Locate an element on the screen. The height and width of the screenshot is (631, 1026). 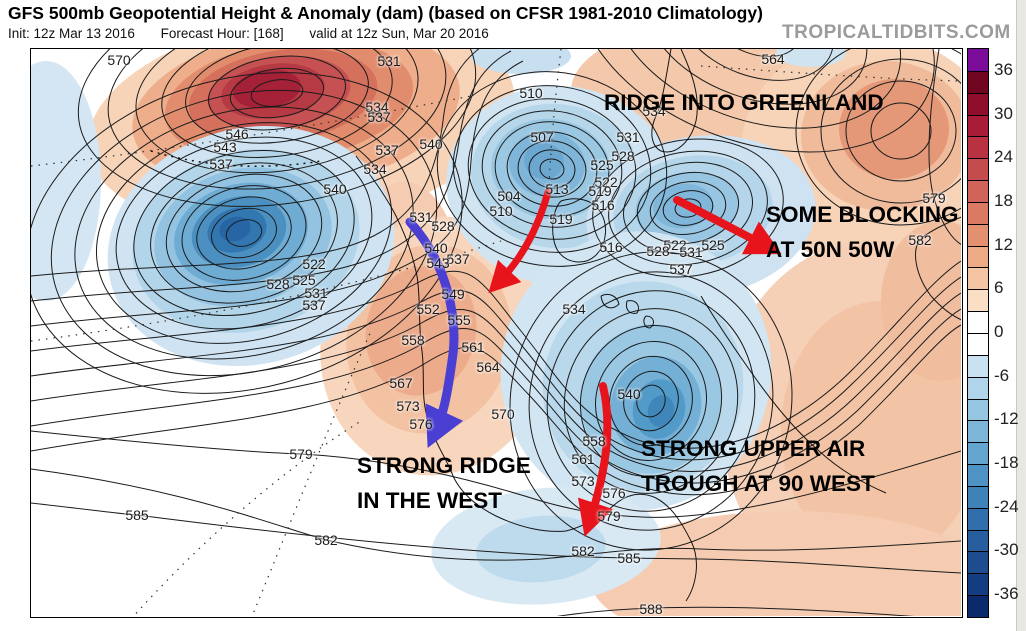
contour-label: 552 is located at coordinates (428, 309).